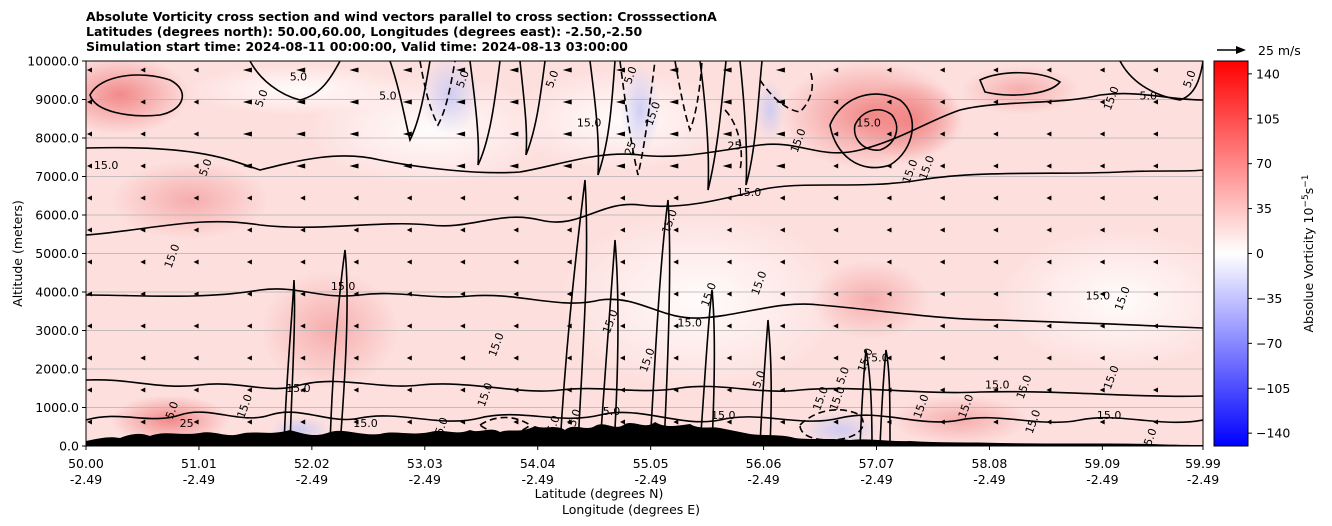 The image size is (1332, 526). Describe the element at coordinates (57, 138) in the screenshot. I see `y-tick-label: 8000.0` at that location.